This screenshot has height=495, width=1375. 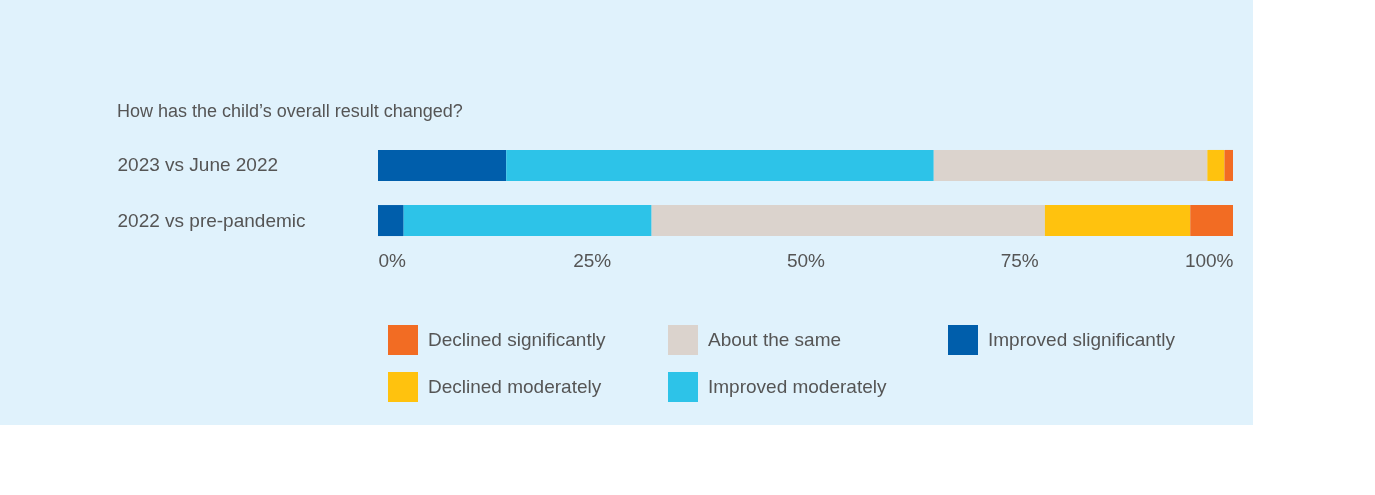 What do you see at coordinates (198, 165) in the screenshot?
I see `y-tick-label: 2023 vs June 2022` at bounding box center [198, 165].